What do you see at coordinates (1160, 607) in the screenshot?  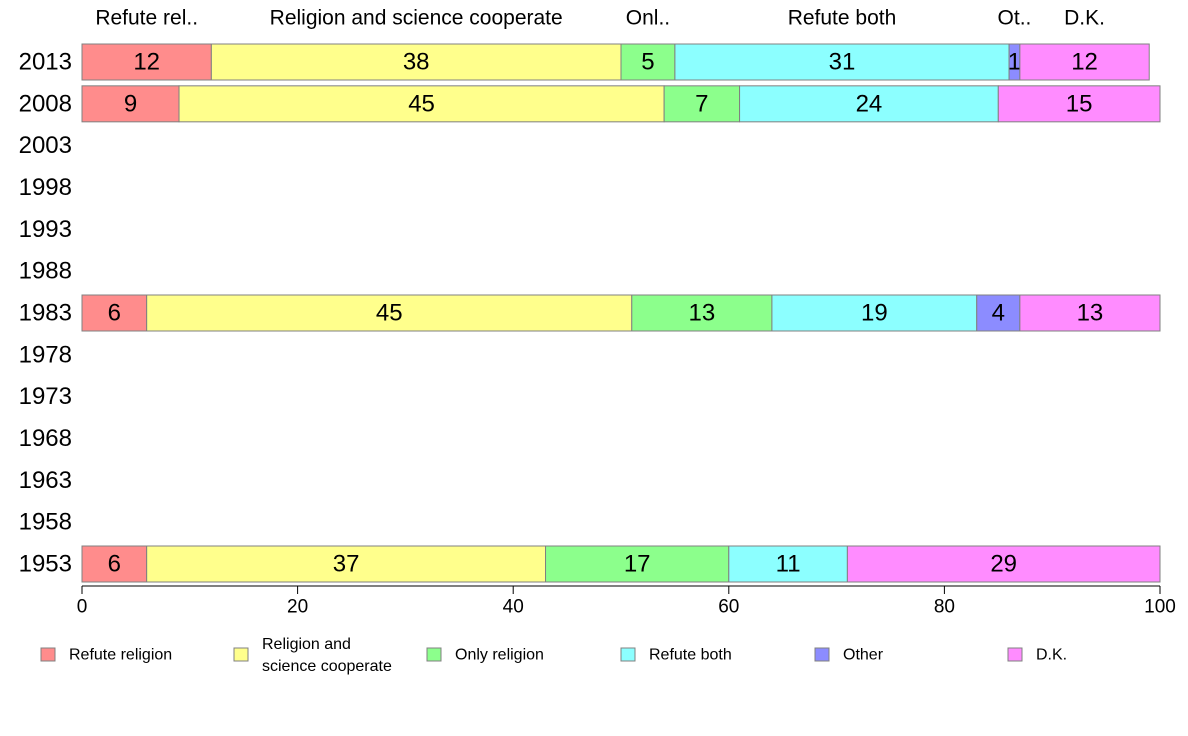 I see `x-tick-label: 100` at bounding box center [1160, 607].